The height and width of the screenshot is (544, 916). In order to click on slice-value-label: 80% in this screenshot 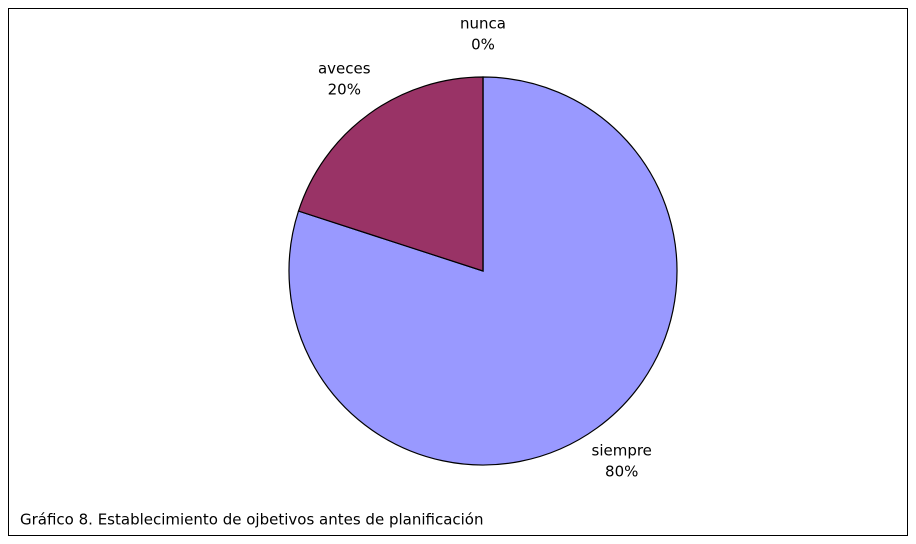, I will do `click(621, 471)`.